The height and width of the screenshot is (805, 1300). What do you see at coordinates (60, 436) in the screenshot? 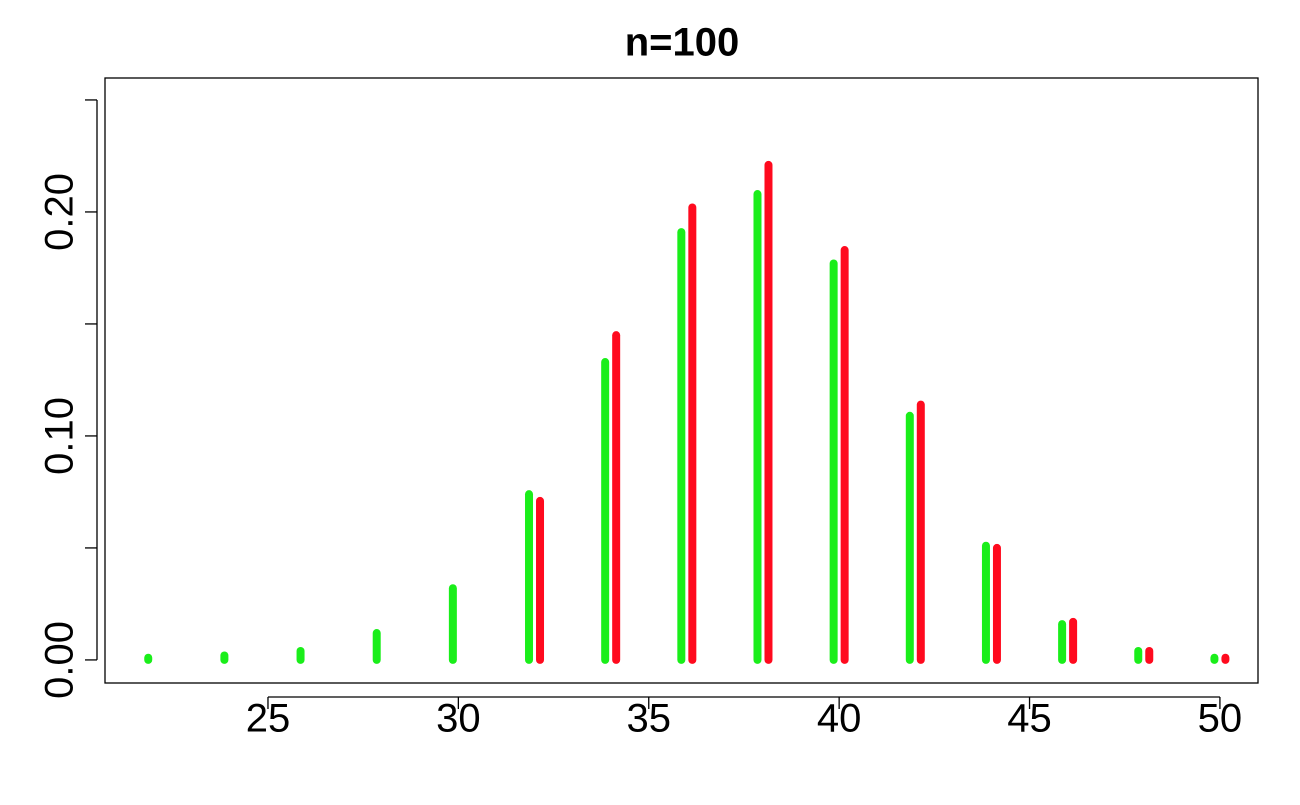
I see `y-tick-label: 0.10` at bounding box center [60, 436].